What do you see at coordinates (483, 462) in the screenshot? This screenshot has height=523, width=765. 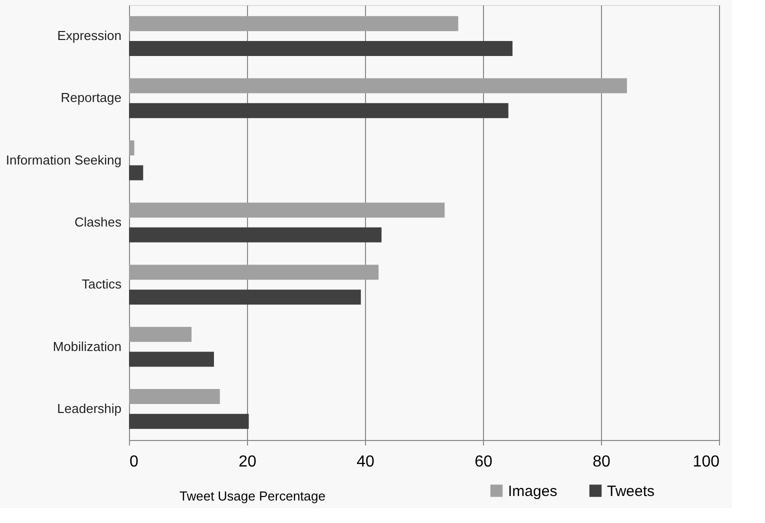 I see `x-tick-label: 60` at bounding box center [483, 462].